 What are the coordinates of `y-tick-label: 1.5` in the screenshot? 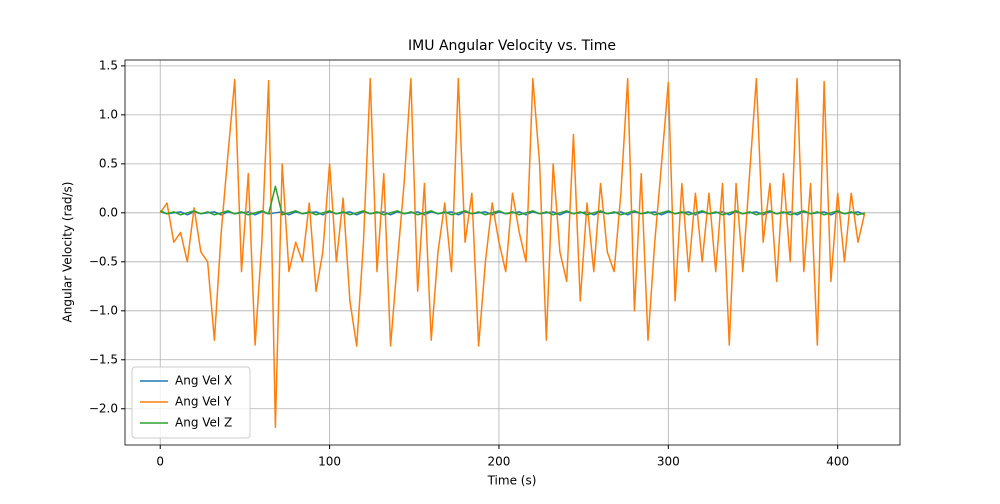 It's located at (108, 65).